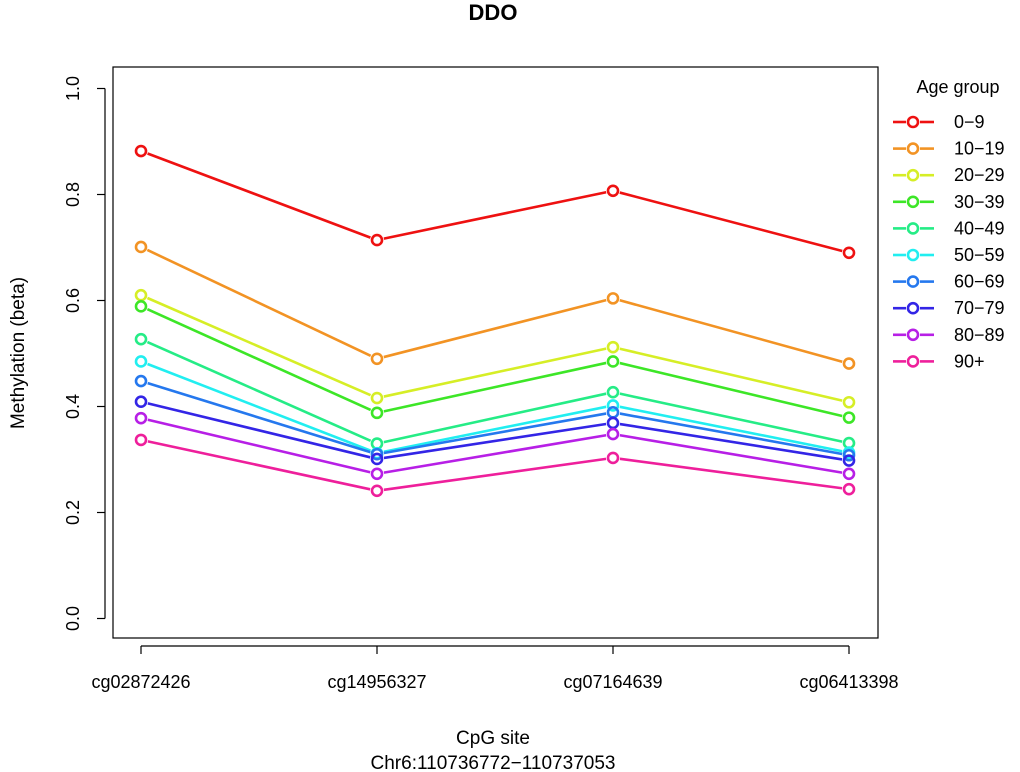 This screenshot has width=1020, height=772. What do you see at coordinates (73, 300) in the screenshot?
I see `y-tick-label: 0.6` at bounding box center [73, 300].